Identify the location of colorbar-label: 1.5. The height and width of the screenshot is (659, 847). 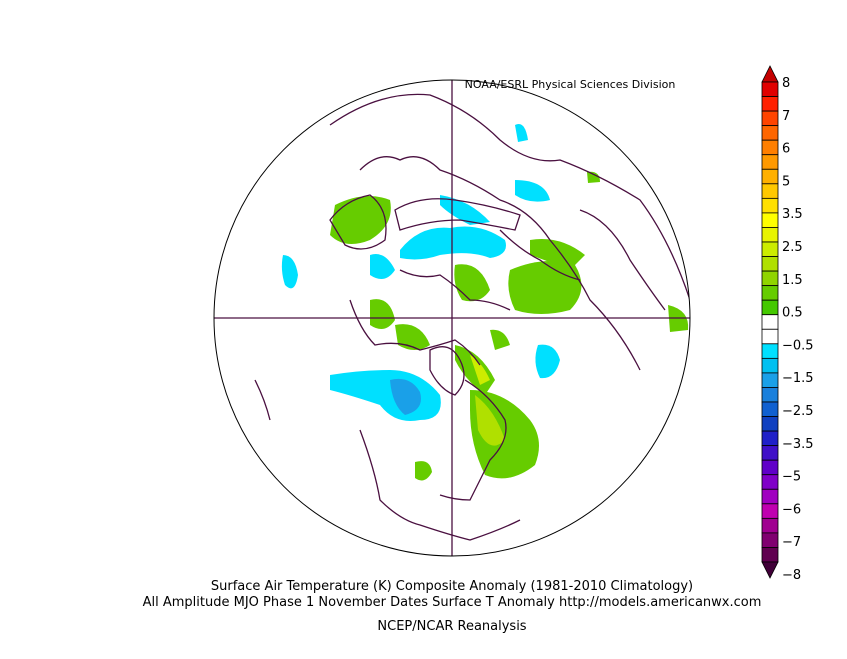
(792, 280).